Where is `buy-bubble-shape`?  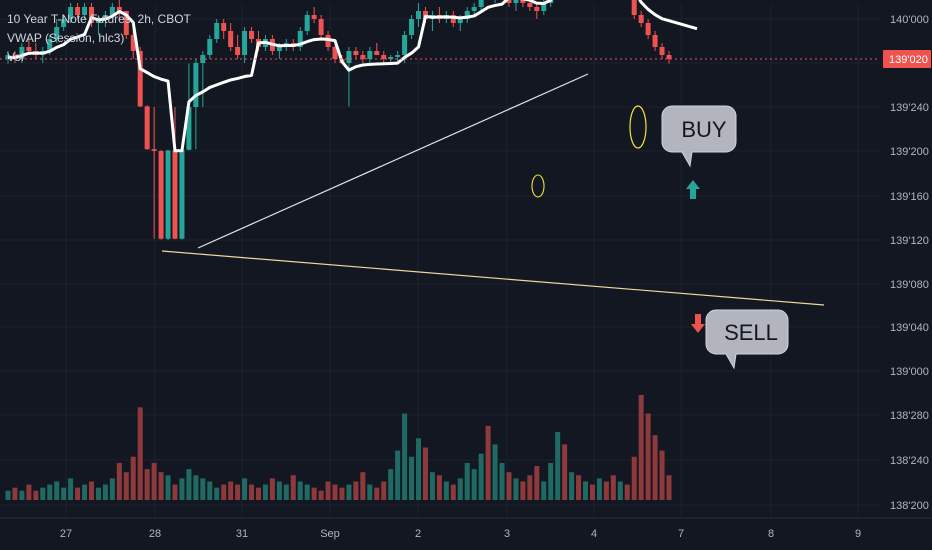
buy-bubble-shape is located at coordinates (699, 136).